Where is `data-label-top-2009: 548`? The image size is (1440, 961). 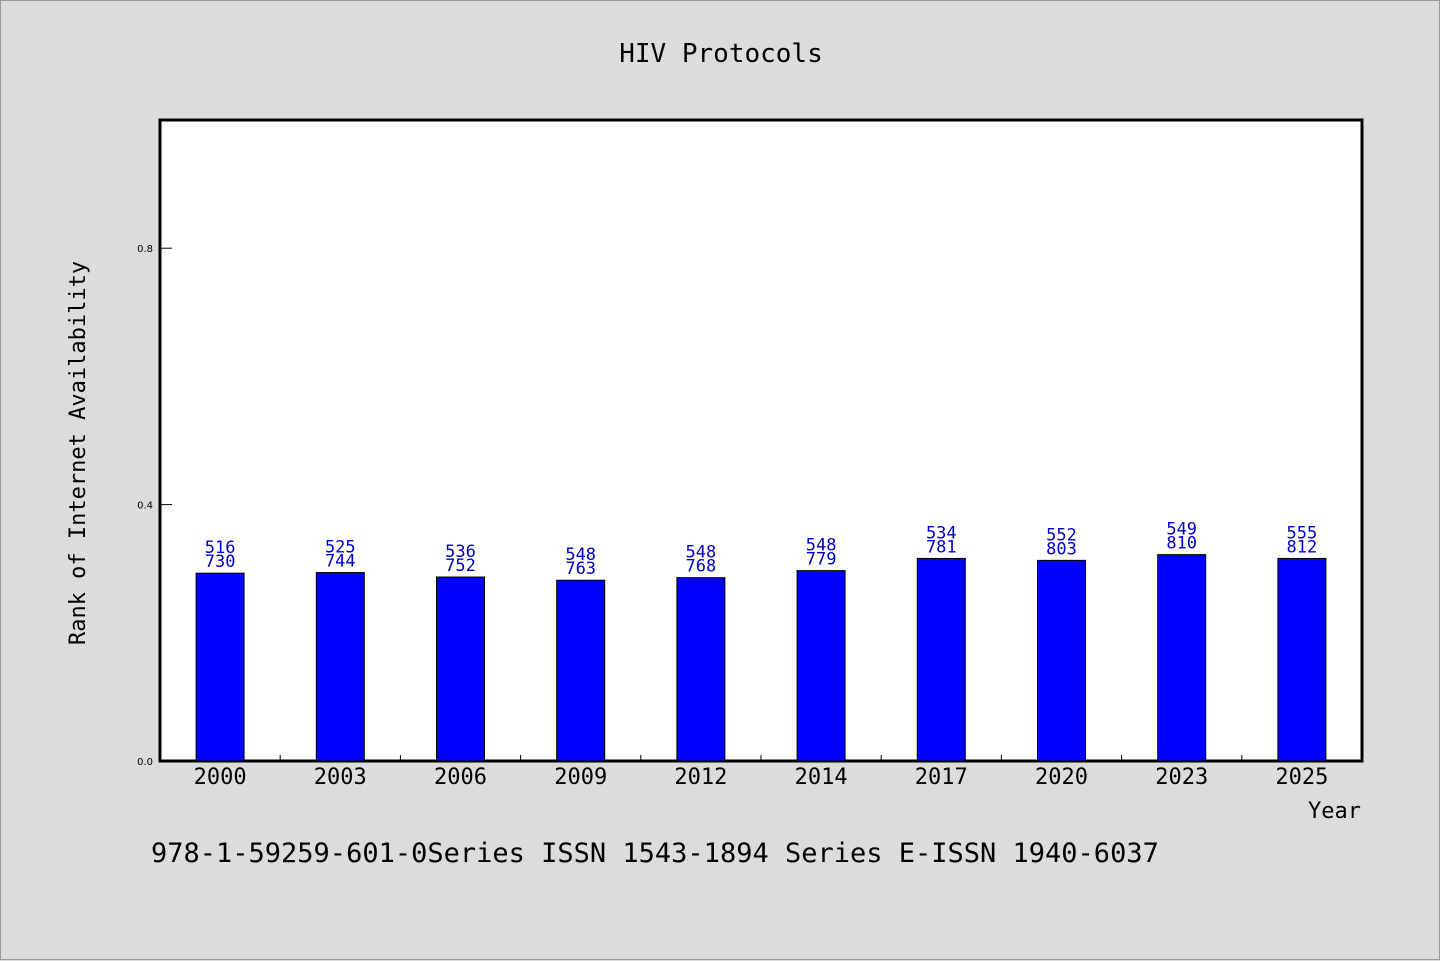
data-label-top-2009: 548 is located at coordinates (580, 555).